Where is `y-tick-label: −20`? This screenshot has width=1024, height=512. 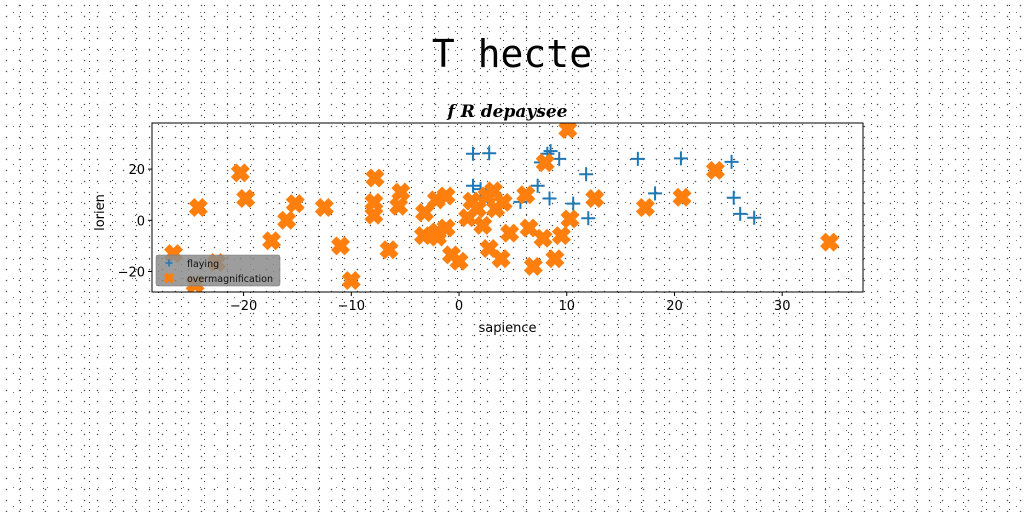
y-tick-label: −20 is located at coordinates (131, 273).